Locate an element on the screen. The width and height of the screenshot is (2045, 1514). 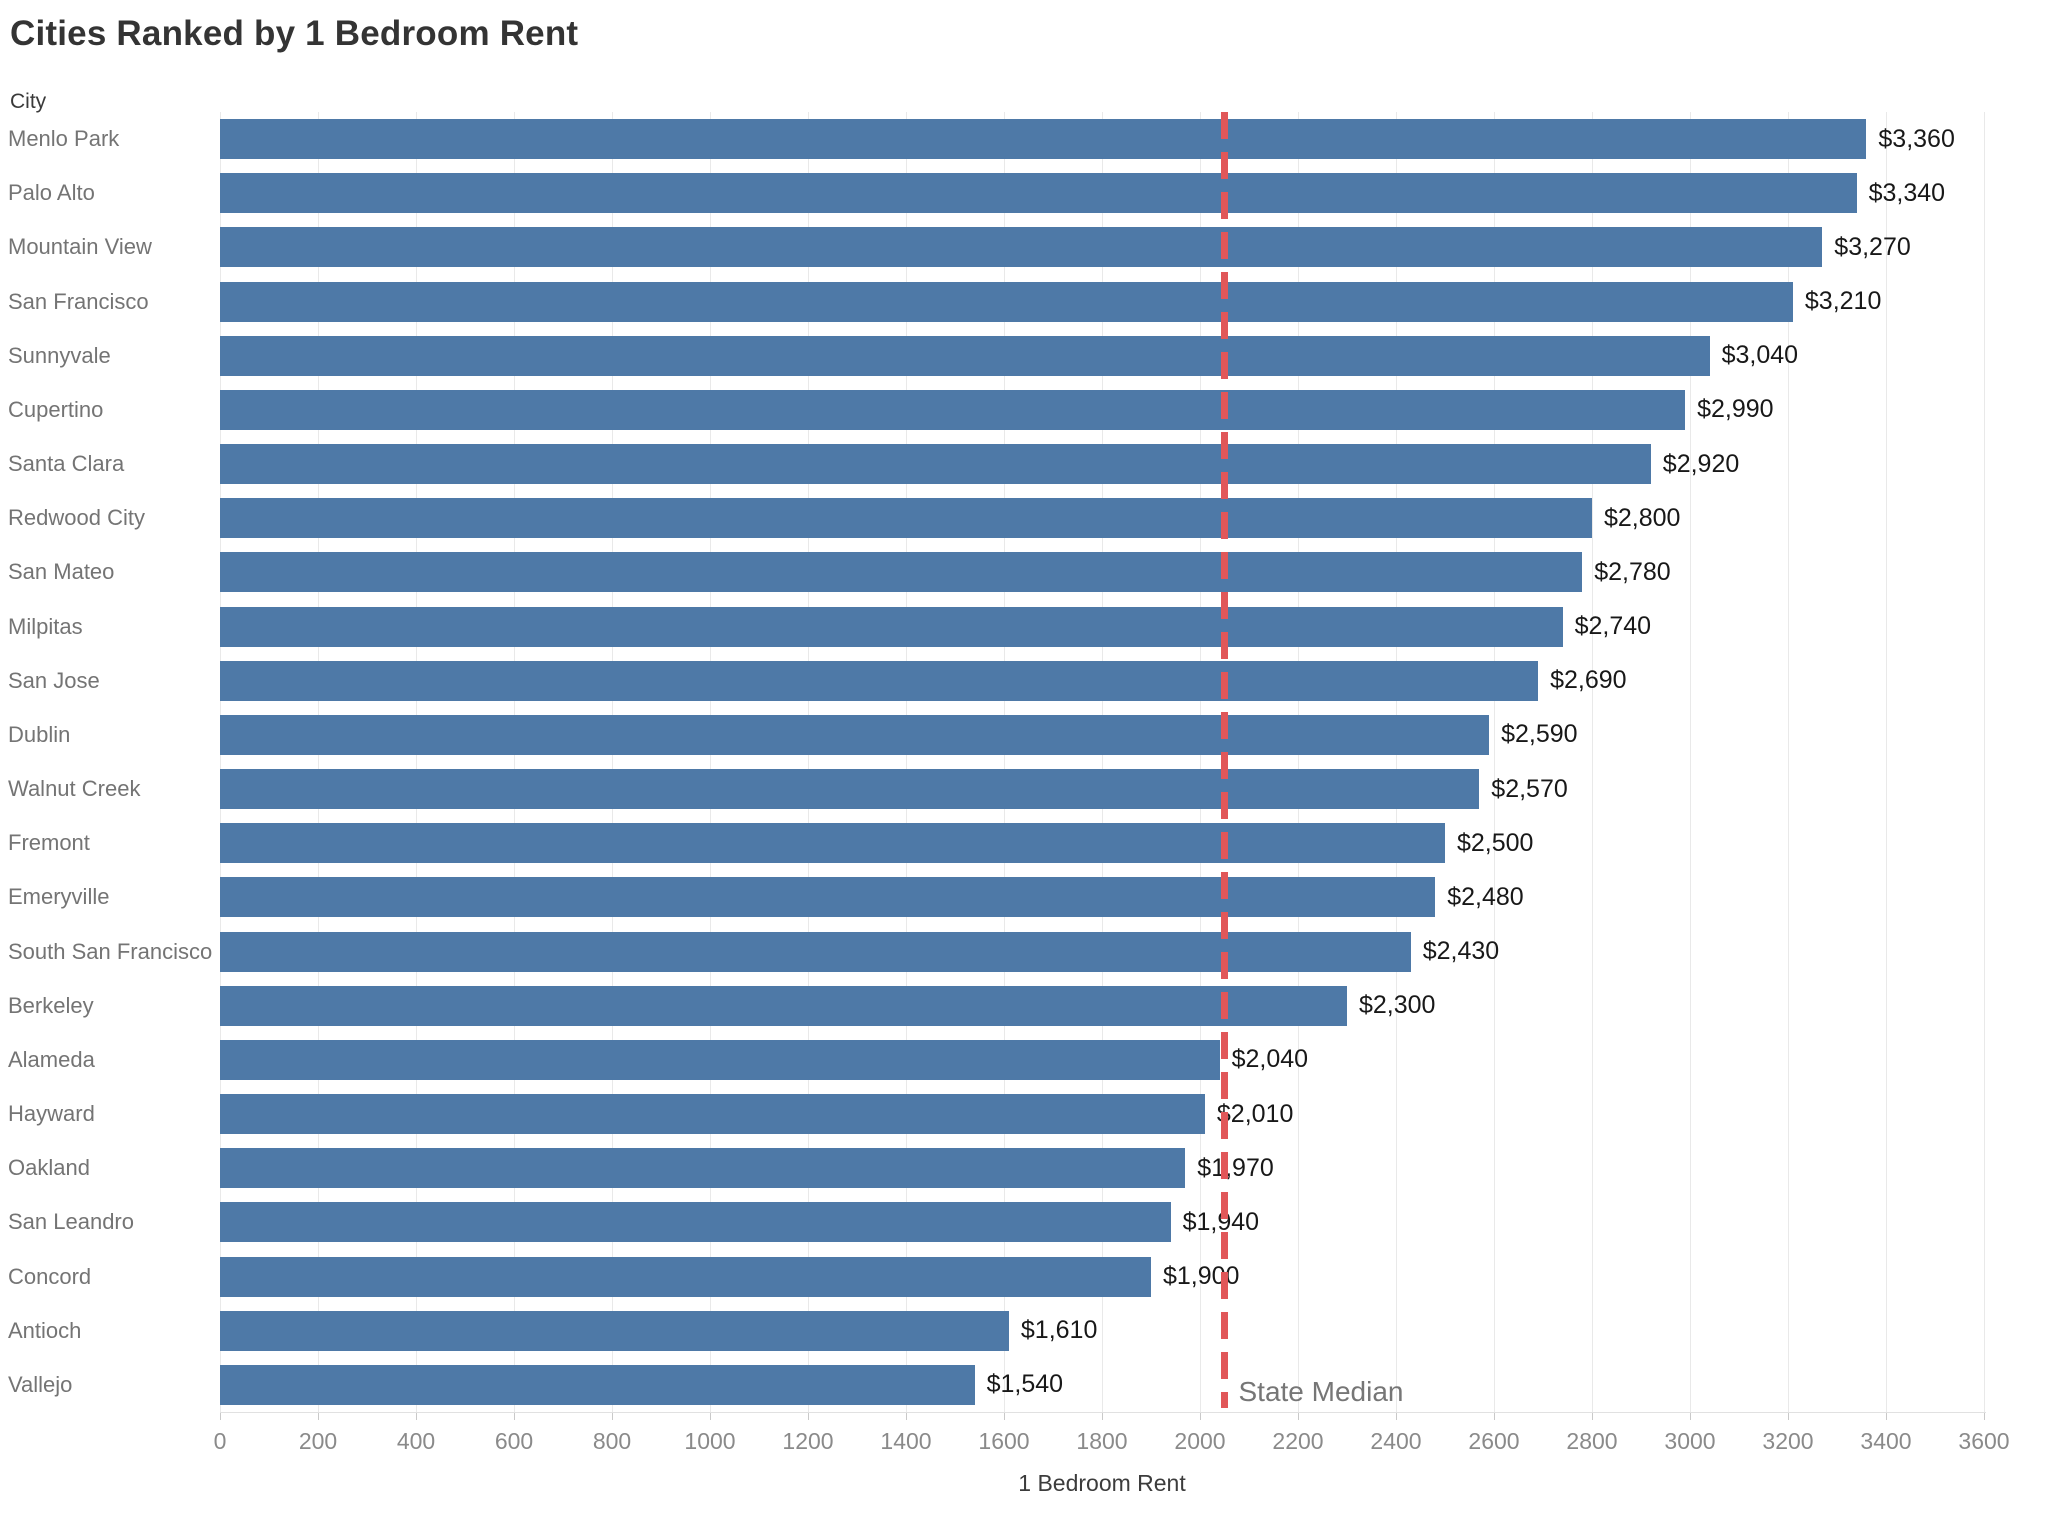
y-axis-label: Berkeley is located at coordinates (51, 1005).